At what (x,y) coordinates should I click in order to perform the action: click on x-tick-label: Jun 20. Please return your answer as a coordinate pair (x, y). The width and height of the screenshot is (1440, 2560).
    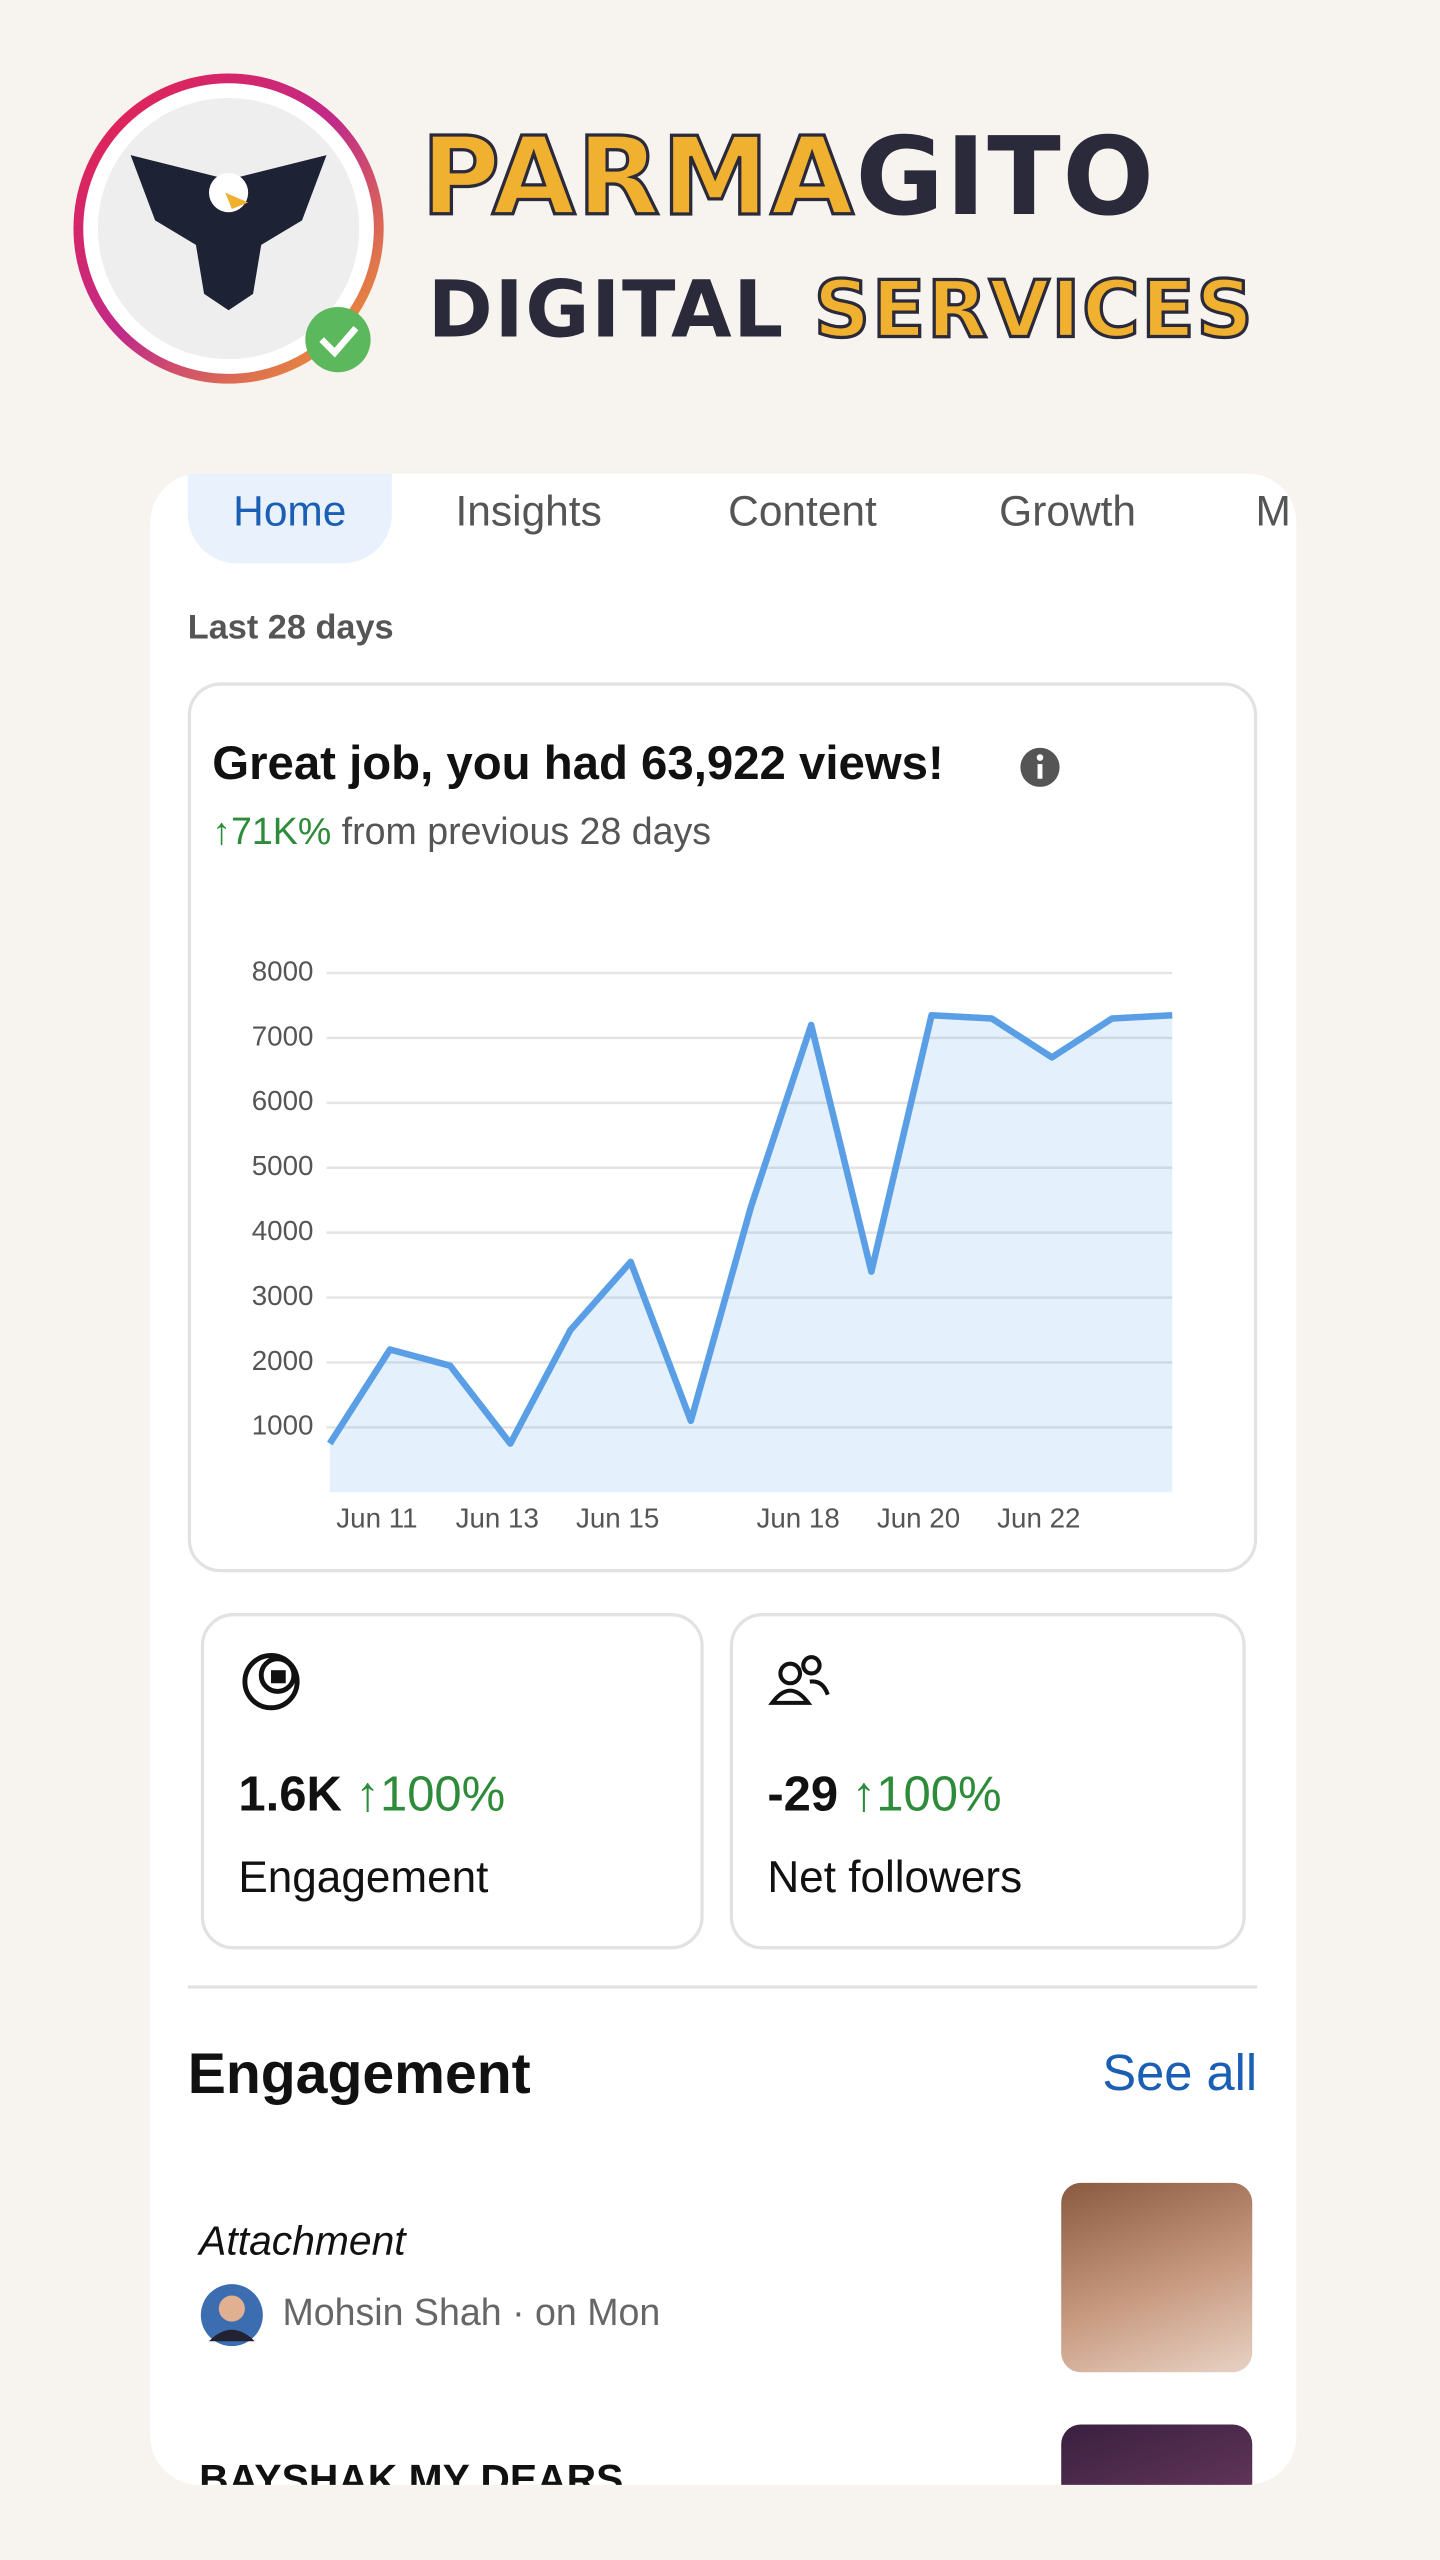
    Looking at the image, I should click on (918, 1517).